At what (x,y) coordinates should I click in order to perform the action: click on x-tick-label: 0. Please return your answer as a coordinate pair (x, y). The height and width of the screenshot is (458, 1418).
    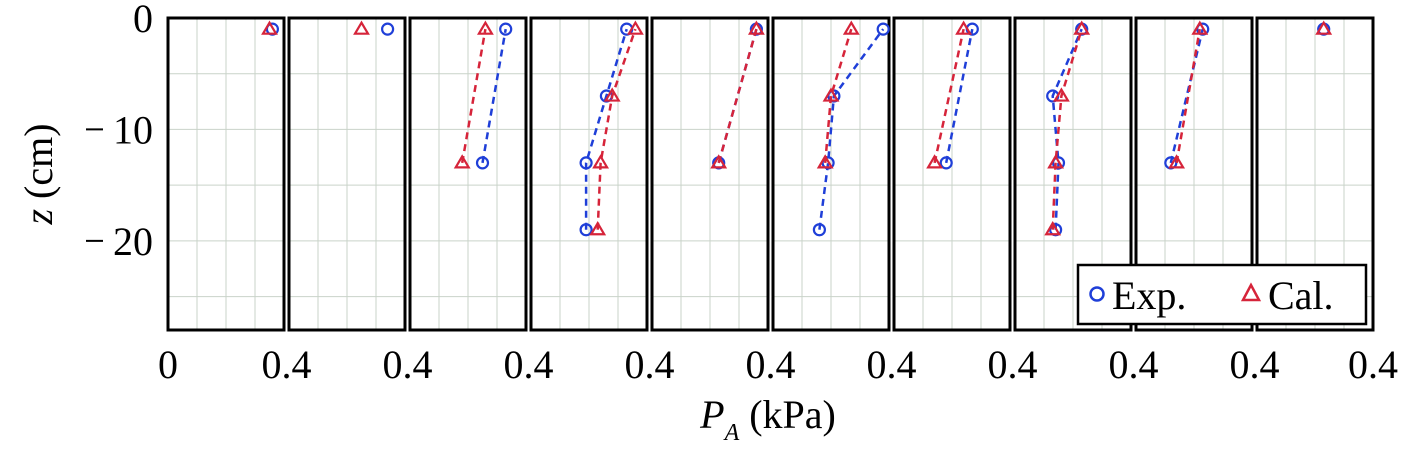
    Looking at the image, I should click on (168, 364).